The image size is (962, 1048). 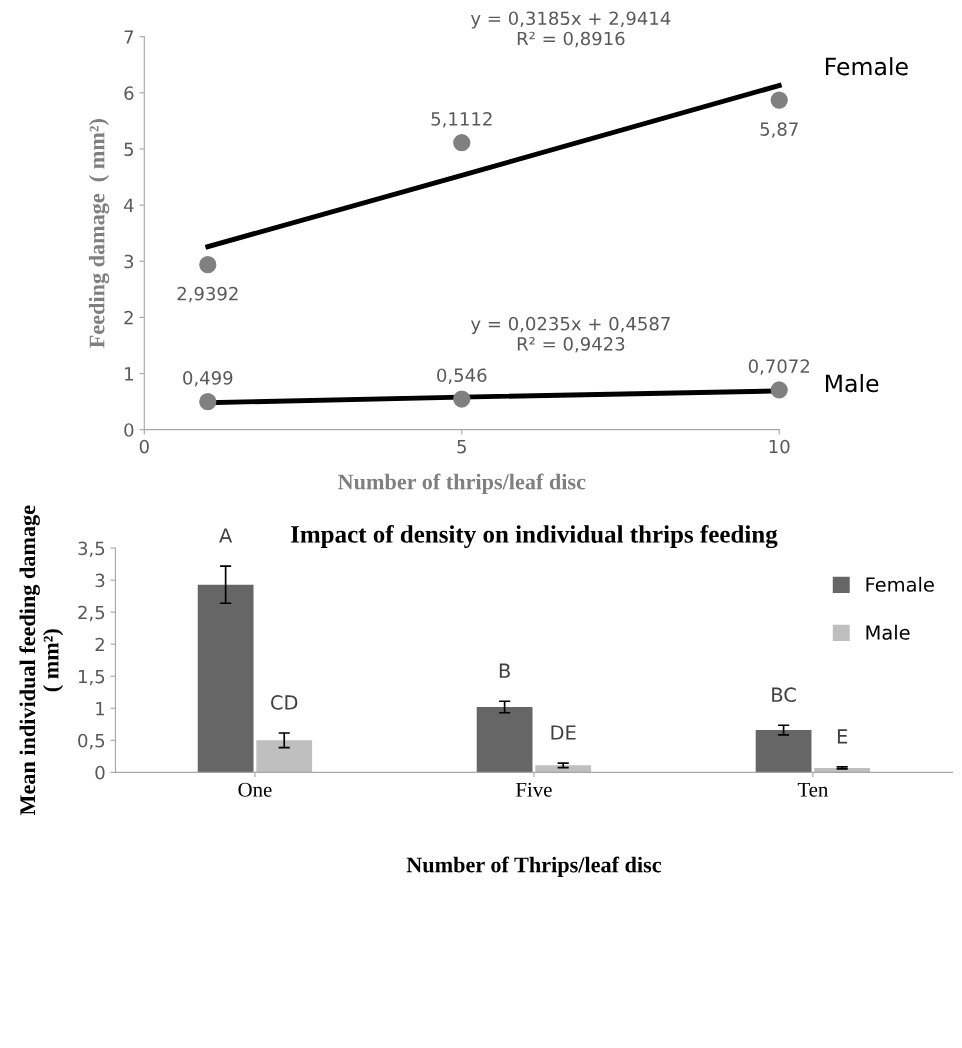 I want to click on annotation: y = 0,3185x + 2,9414 R² = 0,8916, so click(x=570, y=29).